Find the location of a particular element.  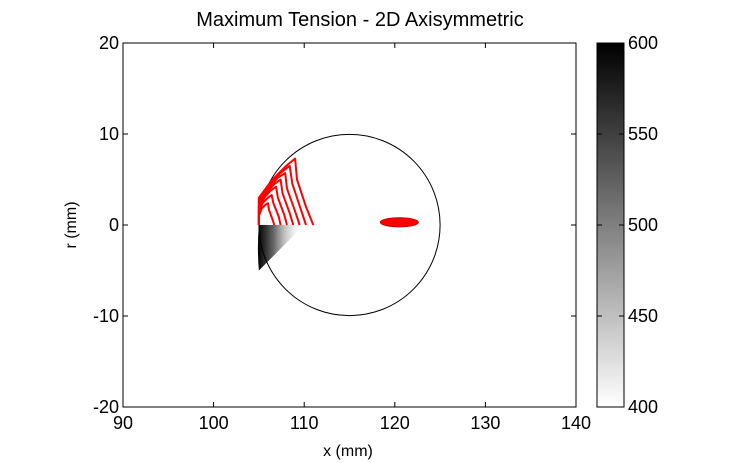

x-tick-label: 100 is located at coordinates (214, 423).